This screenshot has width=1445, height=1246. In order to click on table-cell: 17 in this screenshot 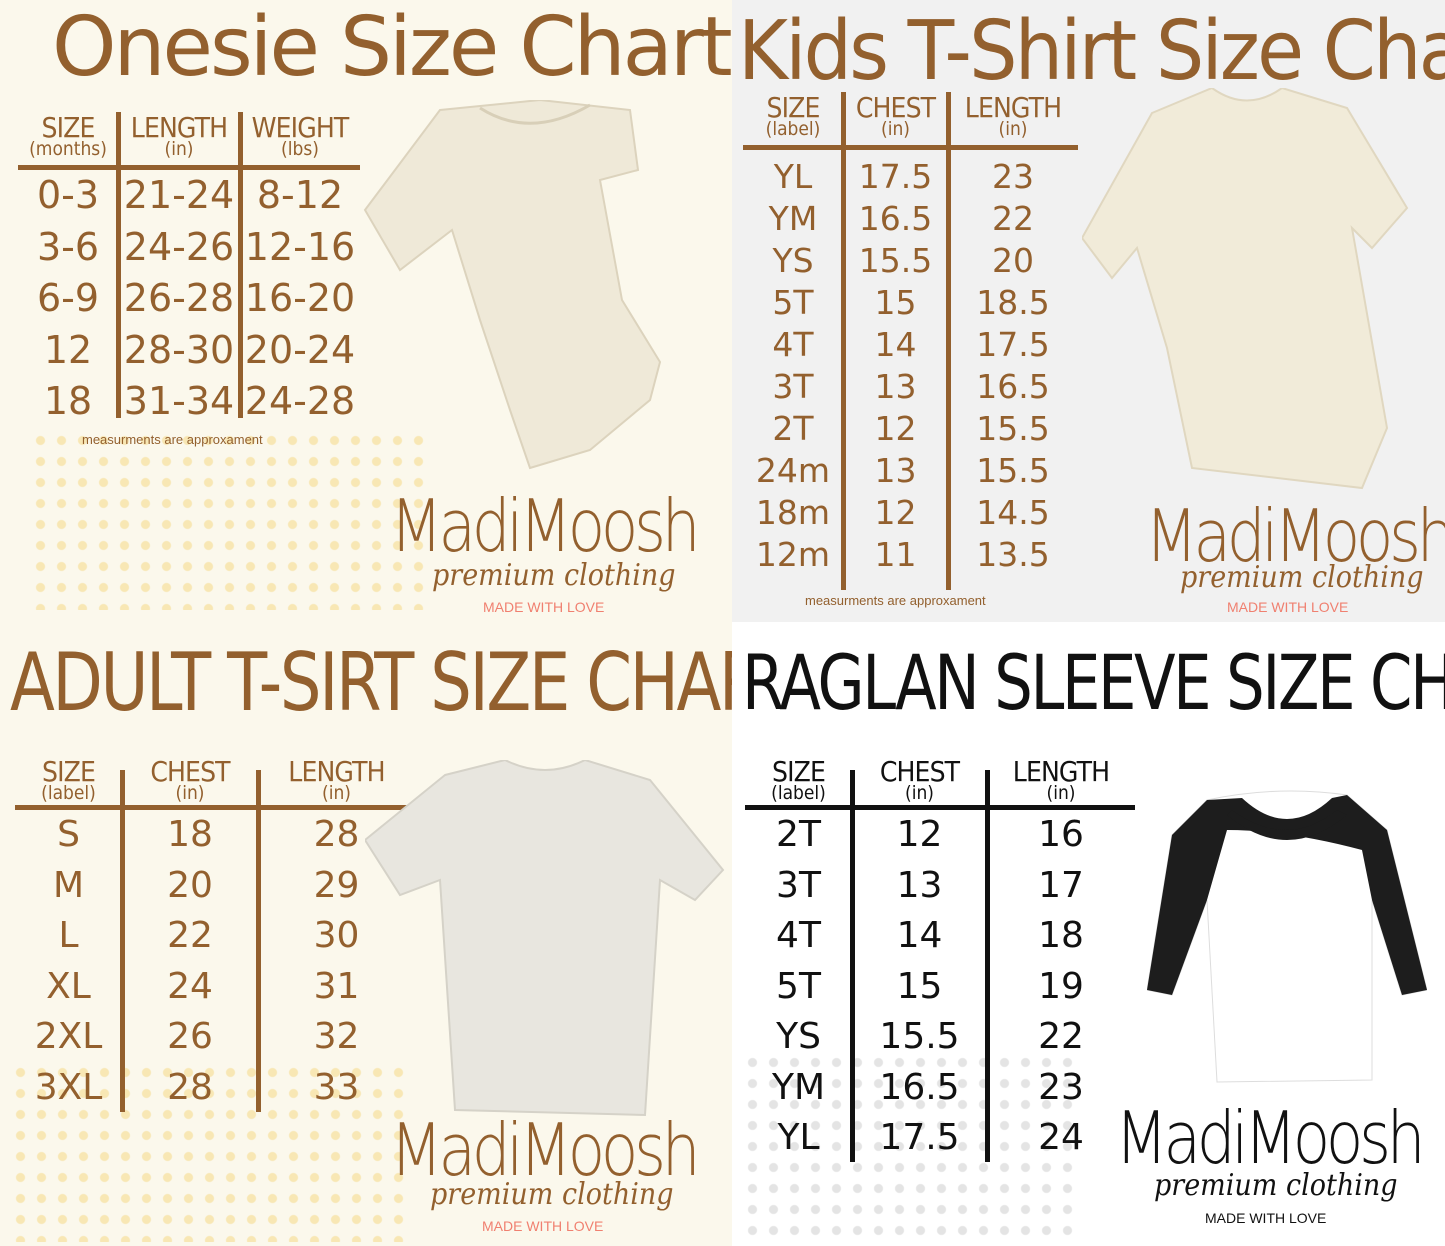, I will do `click(1061, 885)`.